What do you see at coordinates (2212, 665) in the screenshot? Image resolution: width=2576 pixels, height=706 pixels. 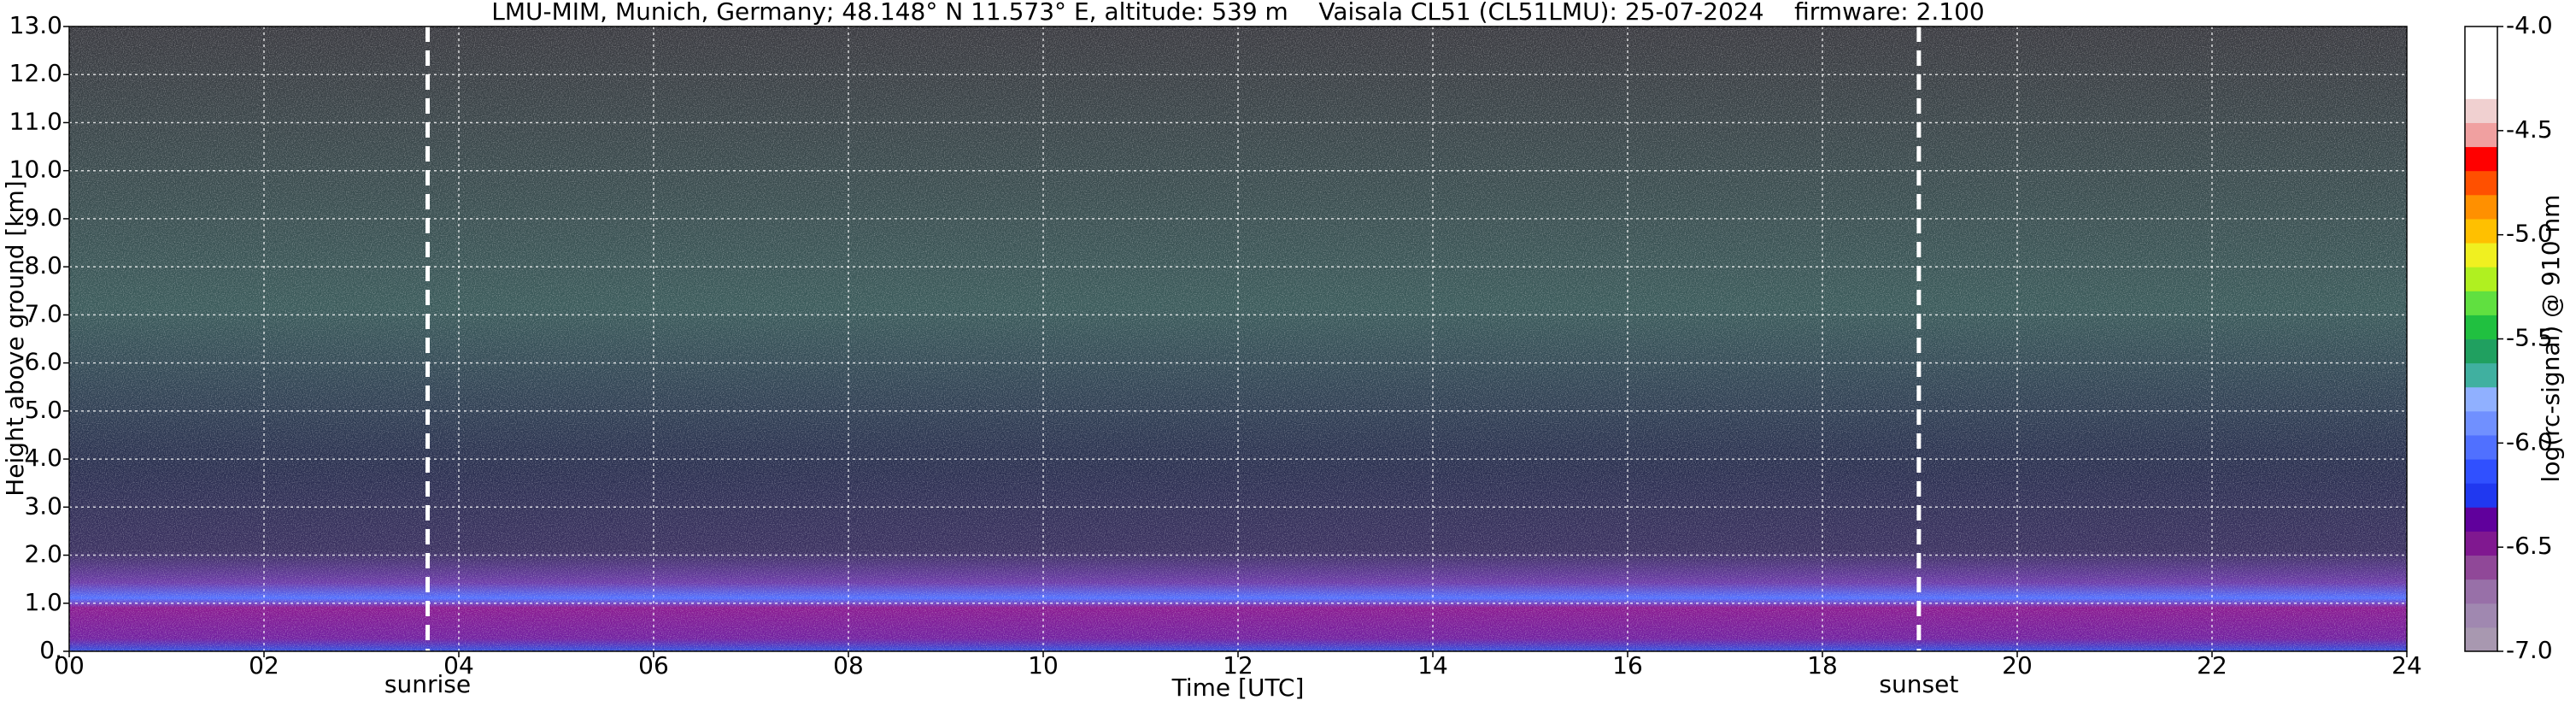 I see `x-tick-label: 22` at bounding box center [2212, 665].